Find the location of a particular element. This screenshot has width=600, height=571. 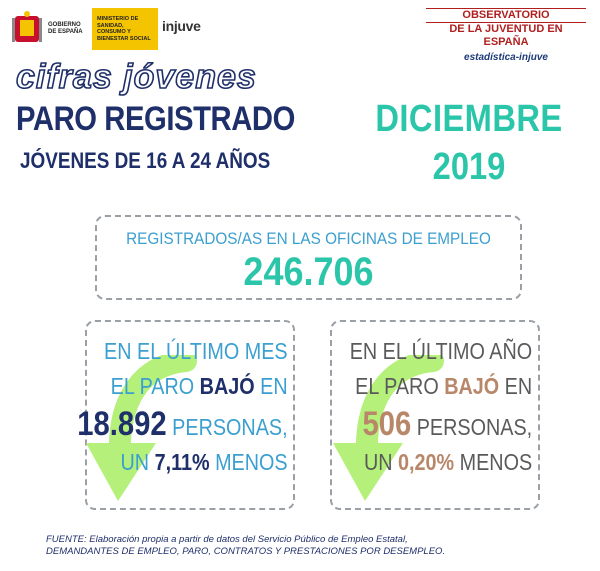

yearly-line-3: 506 PERSONAS, is located at coordinates (441, 424).